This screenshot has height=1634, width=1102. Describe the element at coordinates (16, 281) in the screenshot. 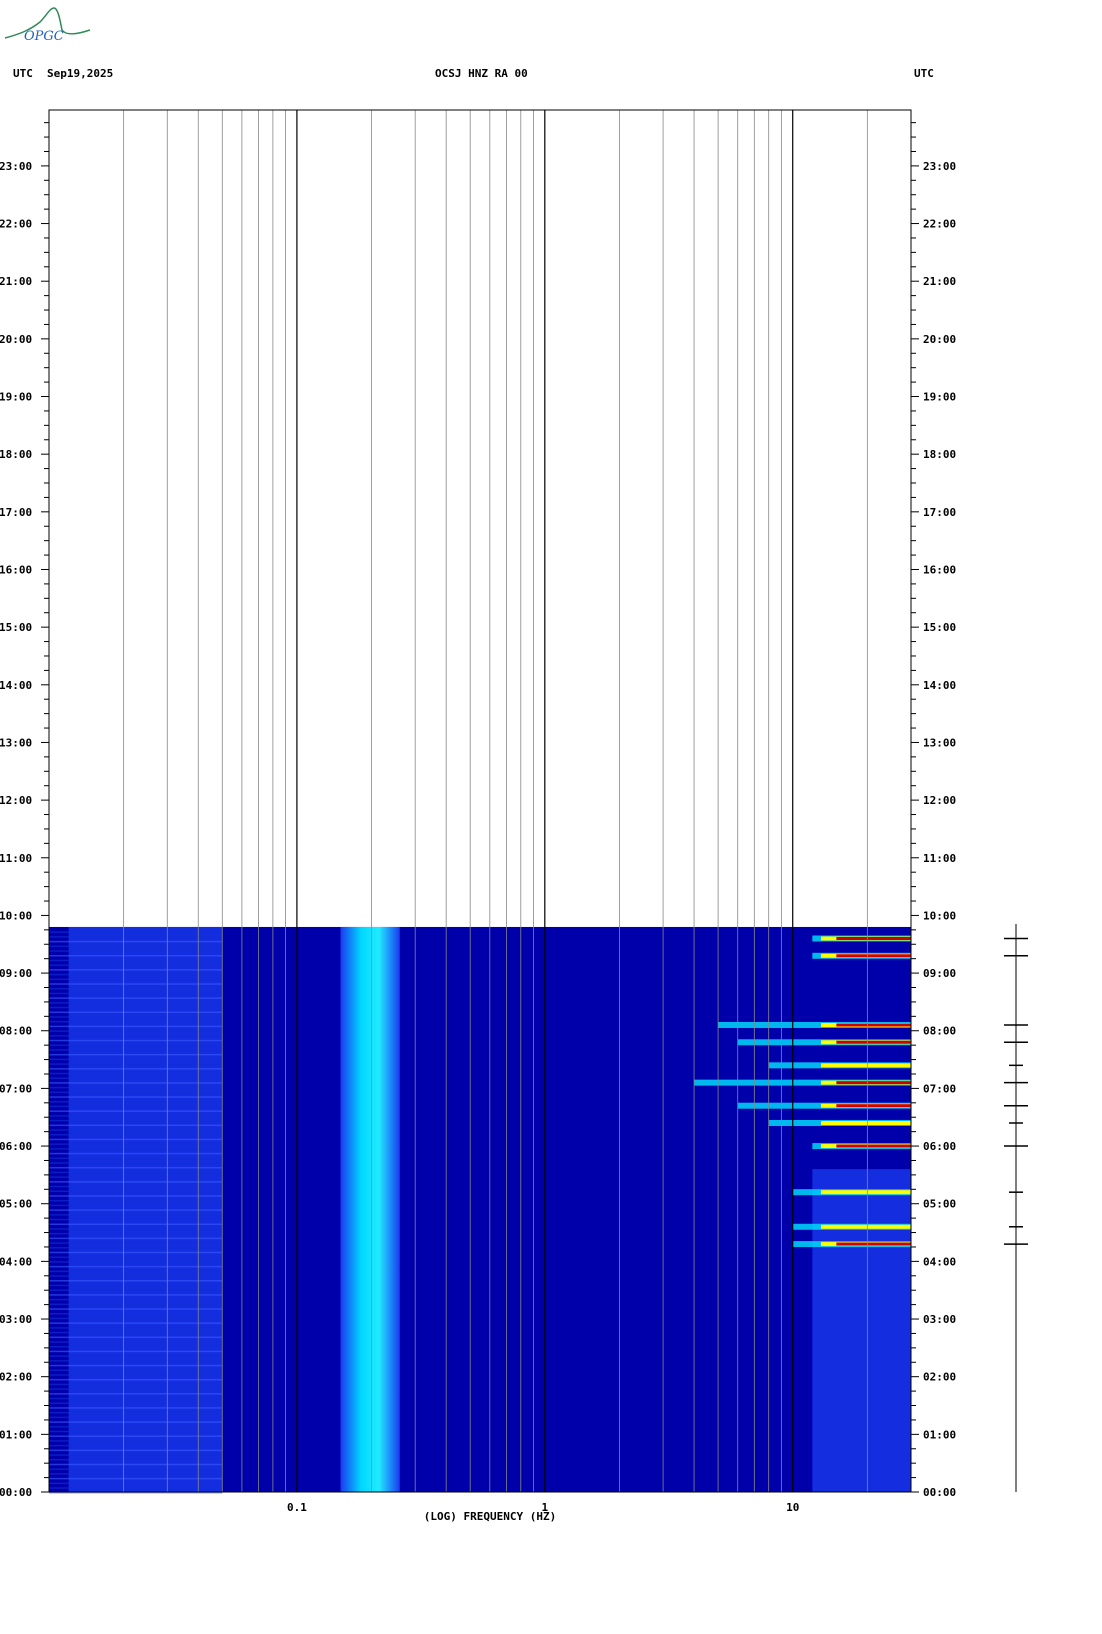

I see `y-tick-label-left: 21:00` at that location.